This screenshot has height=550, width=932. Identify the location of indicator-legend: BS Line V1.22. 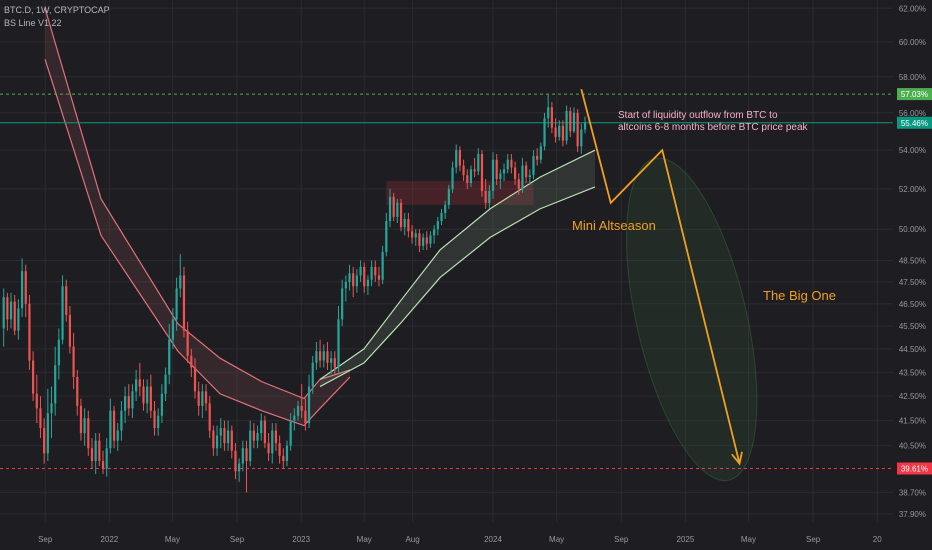
(33, 23).